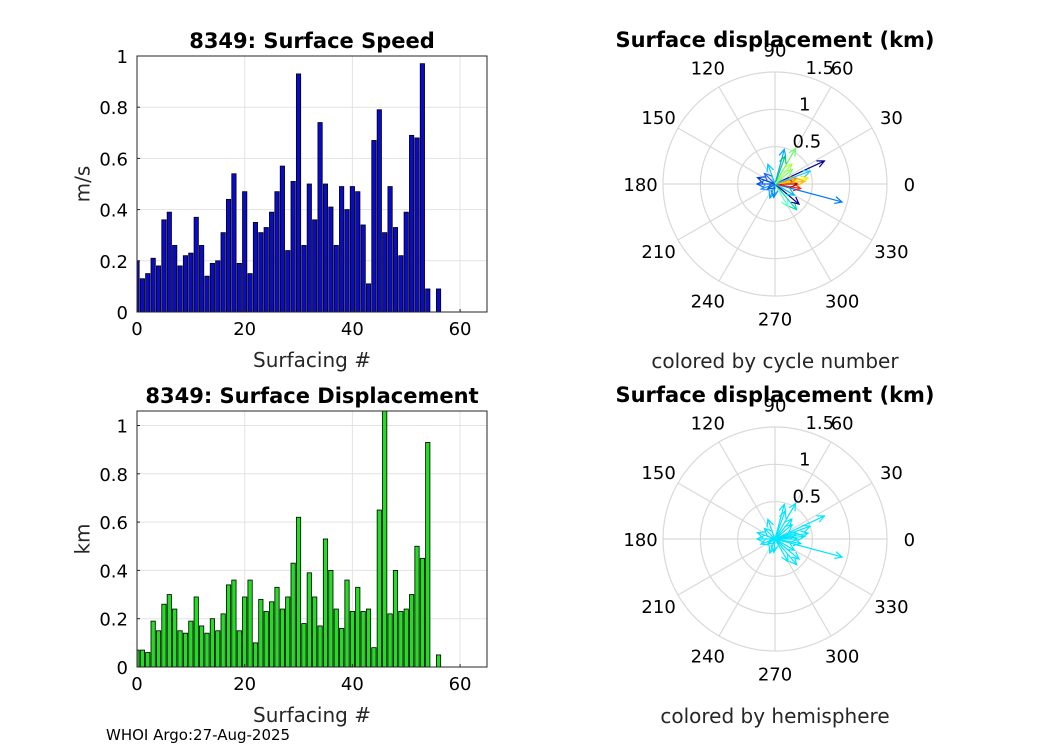 The height and width of the screenshot is (750, 1050). I want to click on r-tick-label: 0.5, so click(807, 496).